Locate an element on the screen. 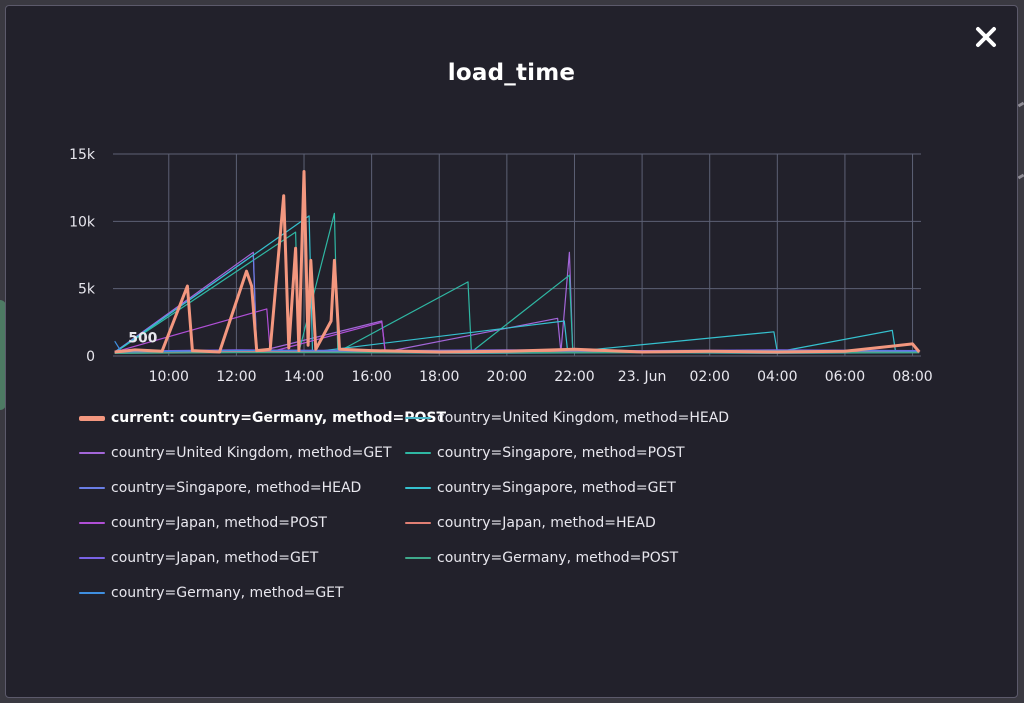 This screenshot has height=703, width=1024. legend-item: current: country=Germany, method=POST is located at coordinates (262, 418).